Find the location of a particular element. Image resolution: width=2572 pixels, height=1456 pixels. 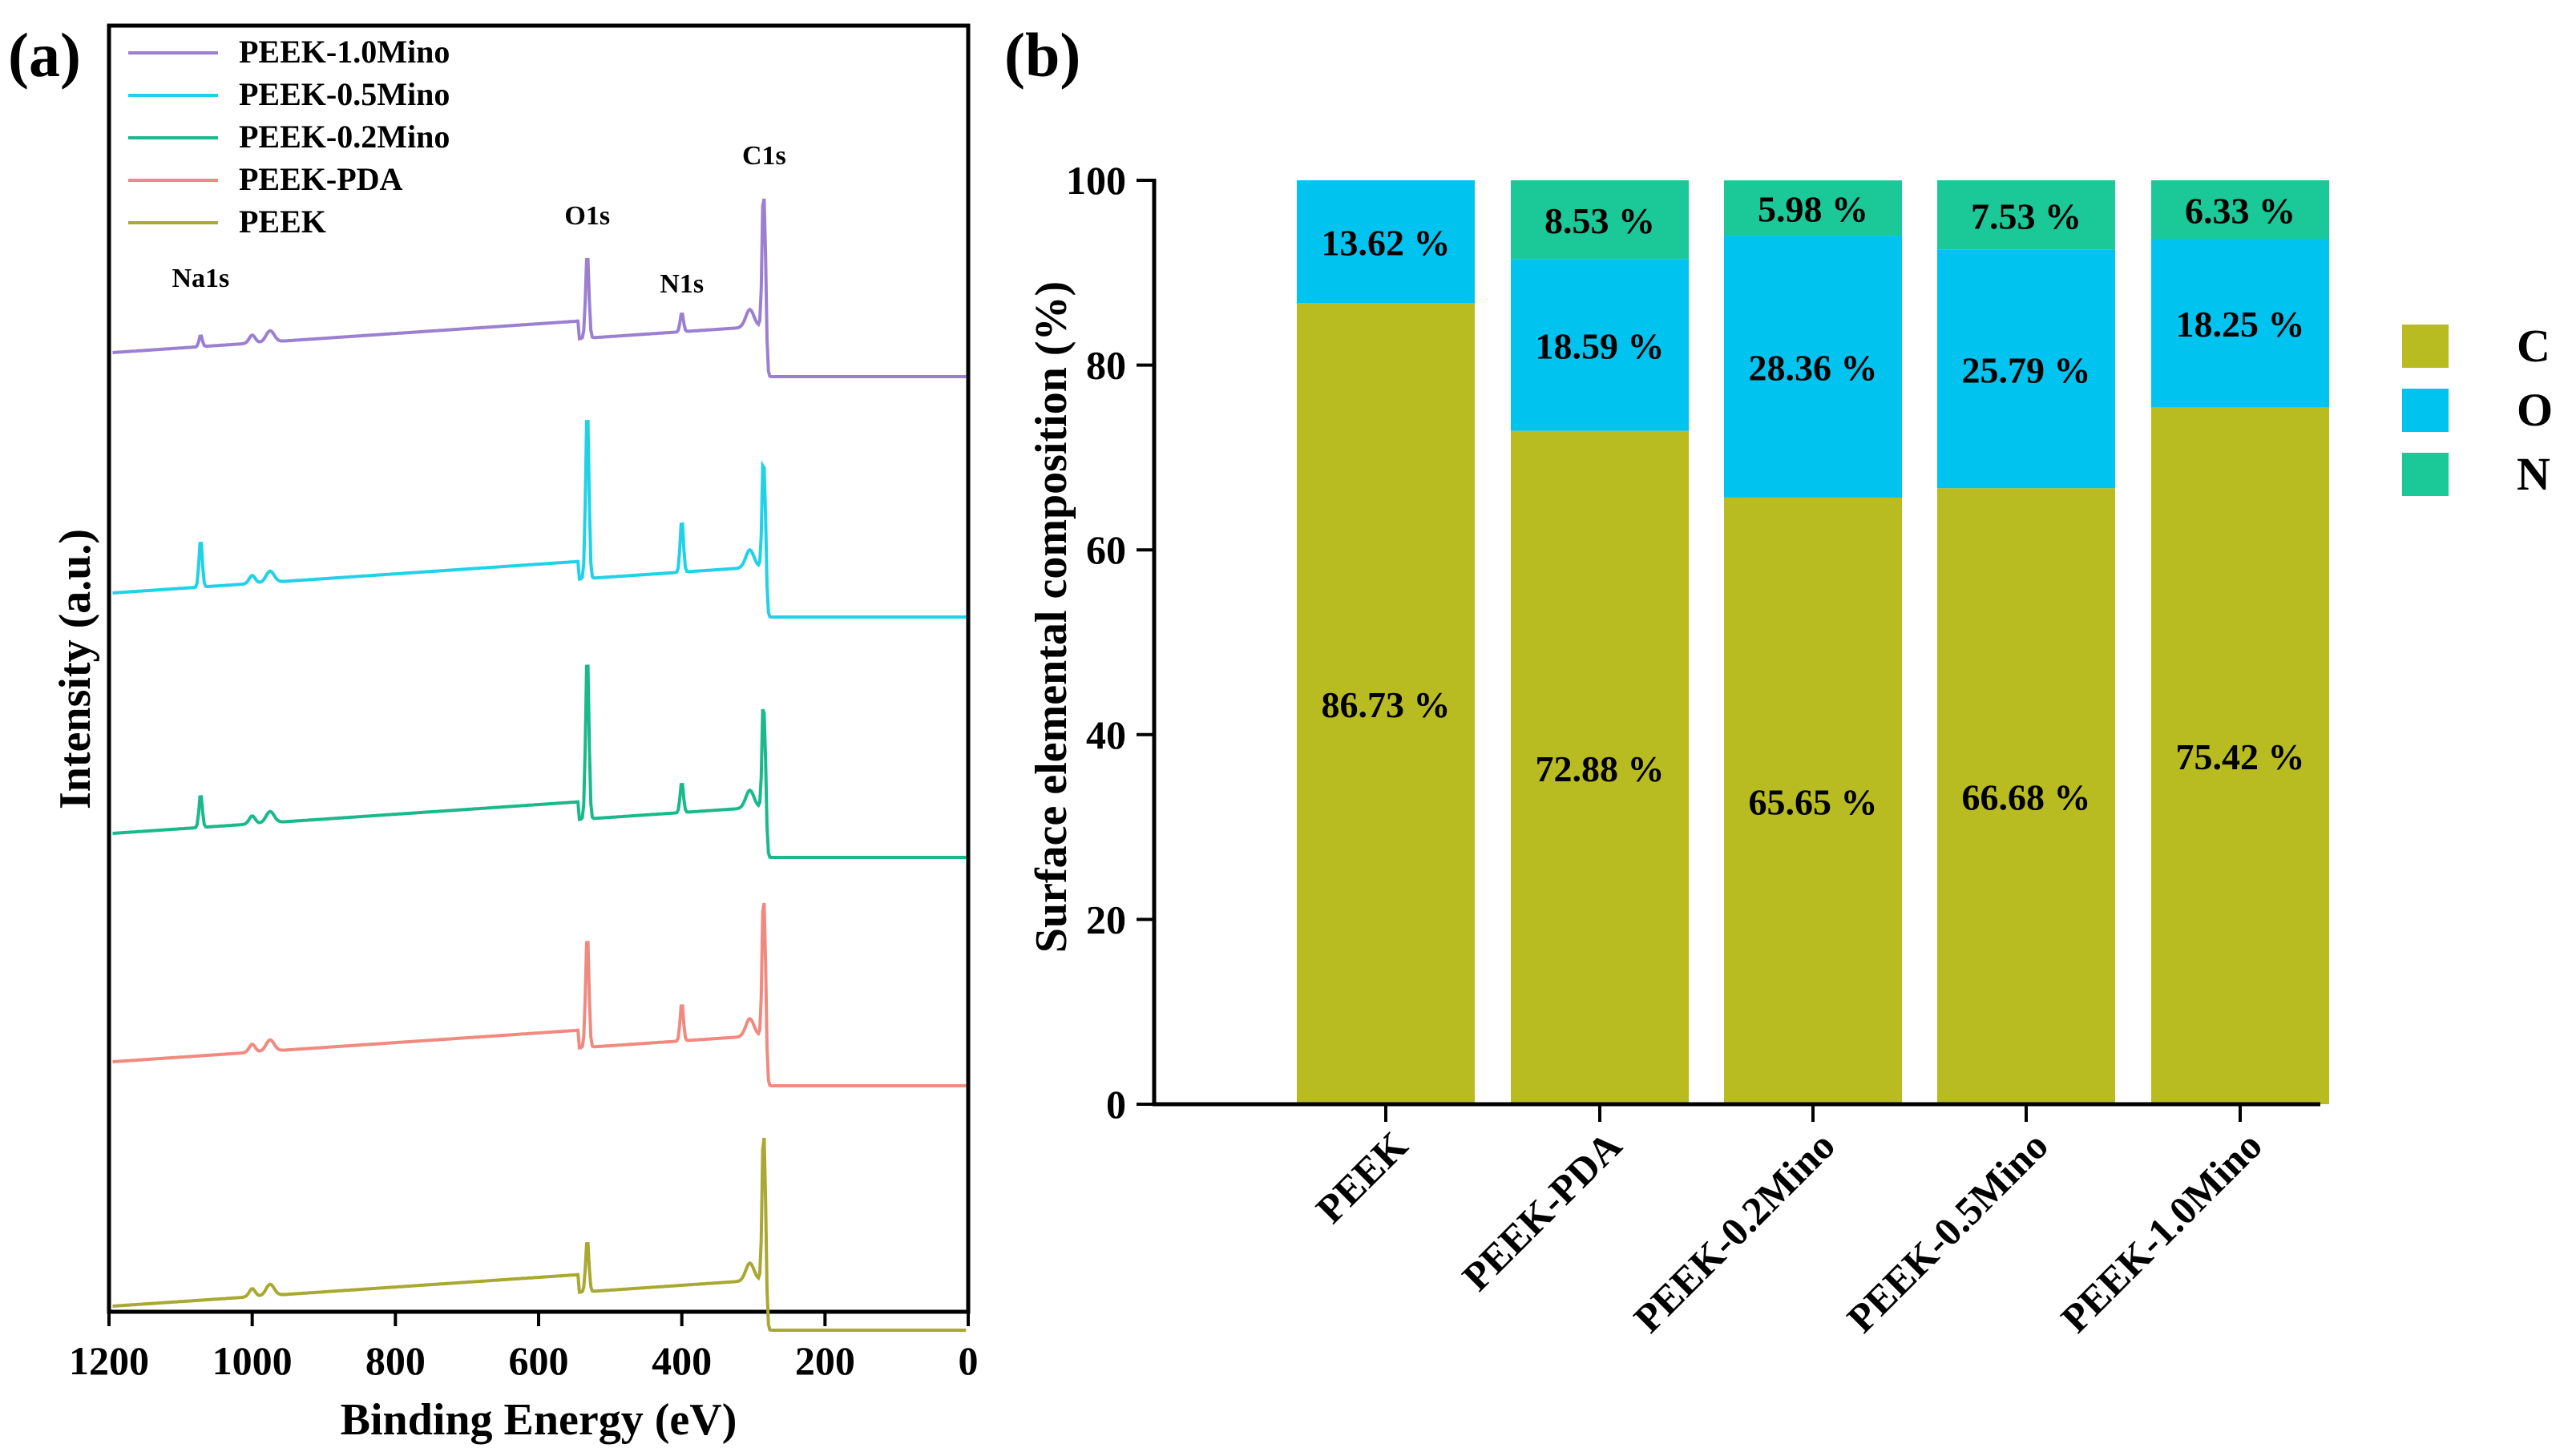

data-label-o: 18.59 % is located at coordinates (1600, 346).